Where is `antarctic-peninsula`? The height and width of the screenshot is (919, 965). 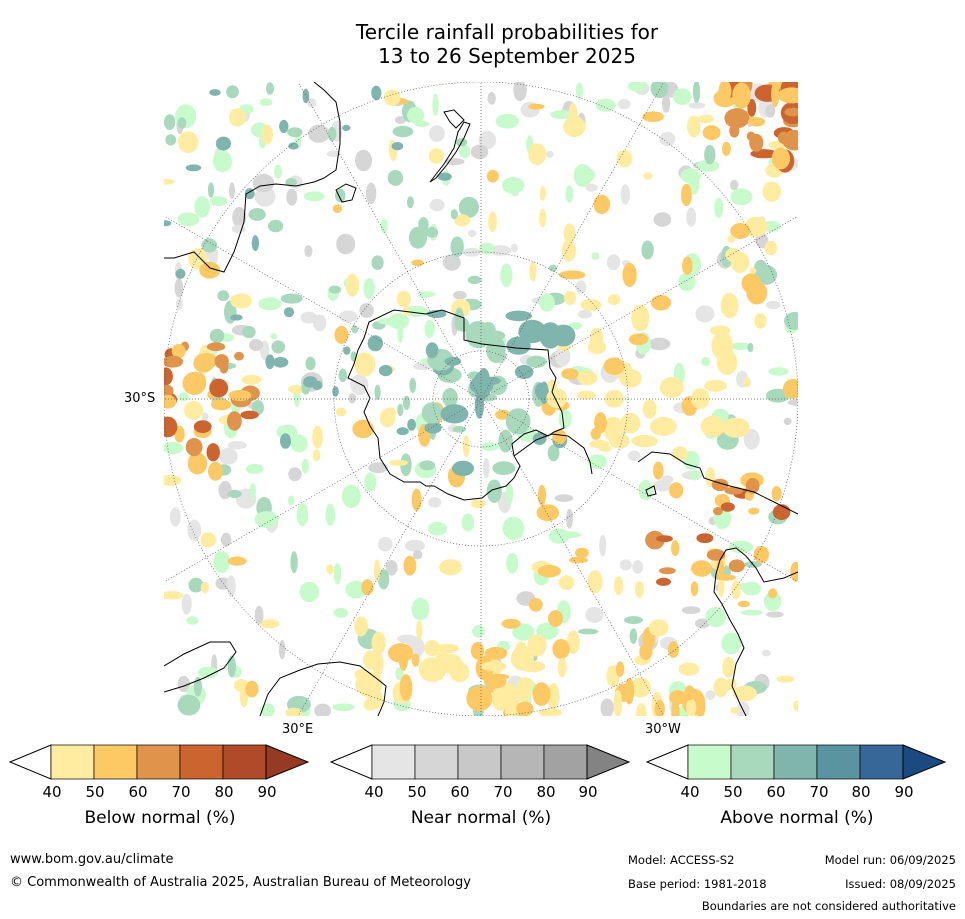 antarctic-peninsula is located at coordinates (553, 454).